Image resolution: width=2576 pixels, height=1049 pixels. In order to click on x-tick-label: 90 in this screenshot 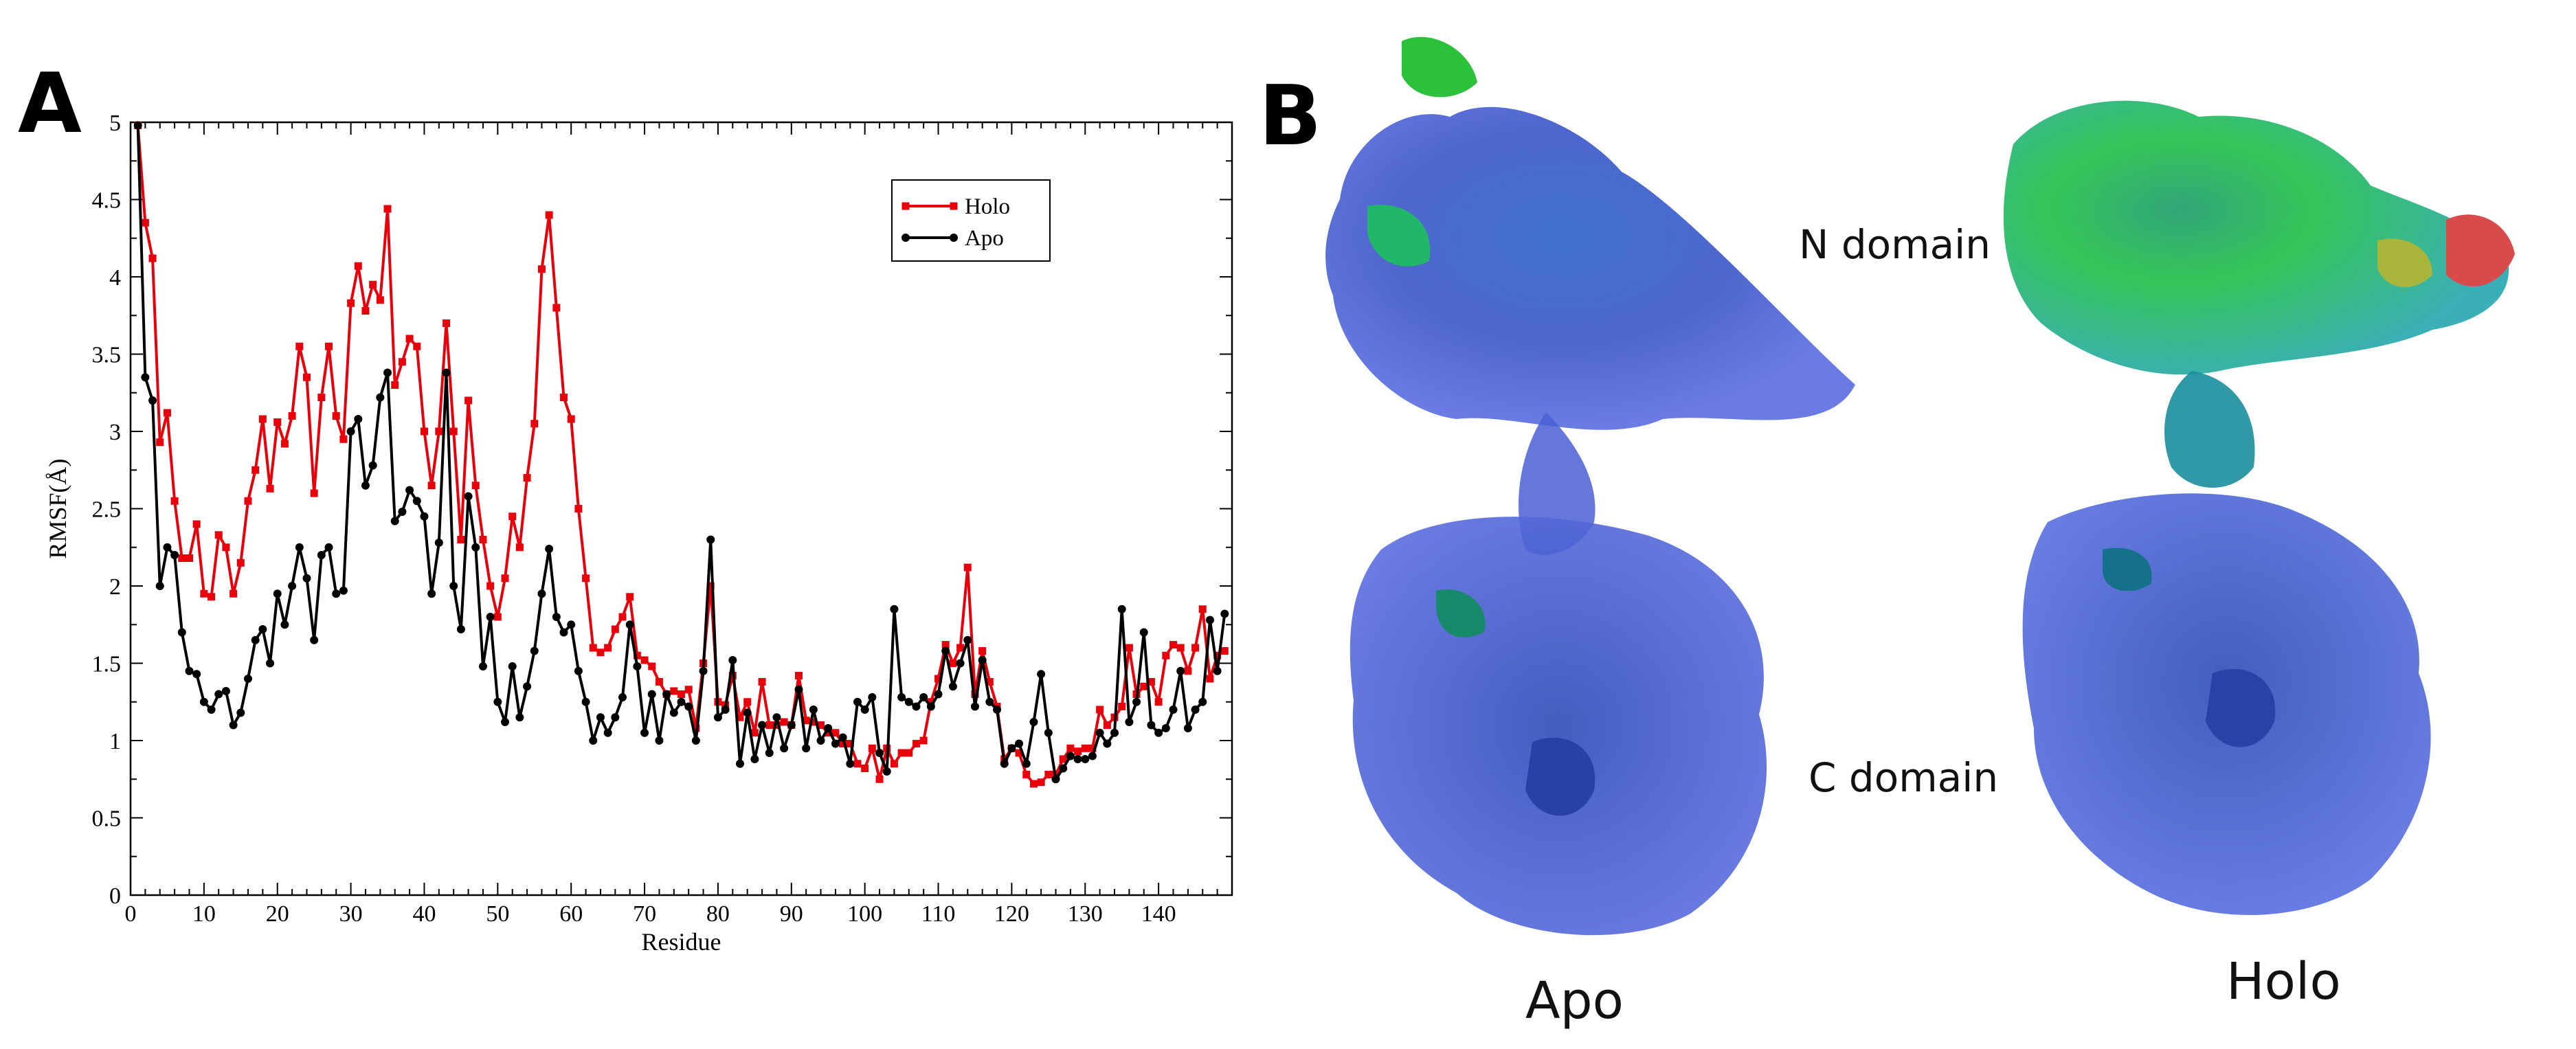, I will do `click(791, 914)`.